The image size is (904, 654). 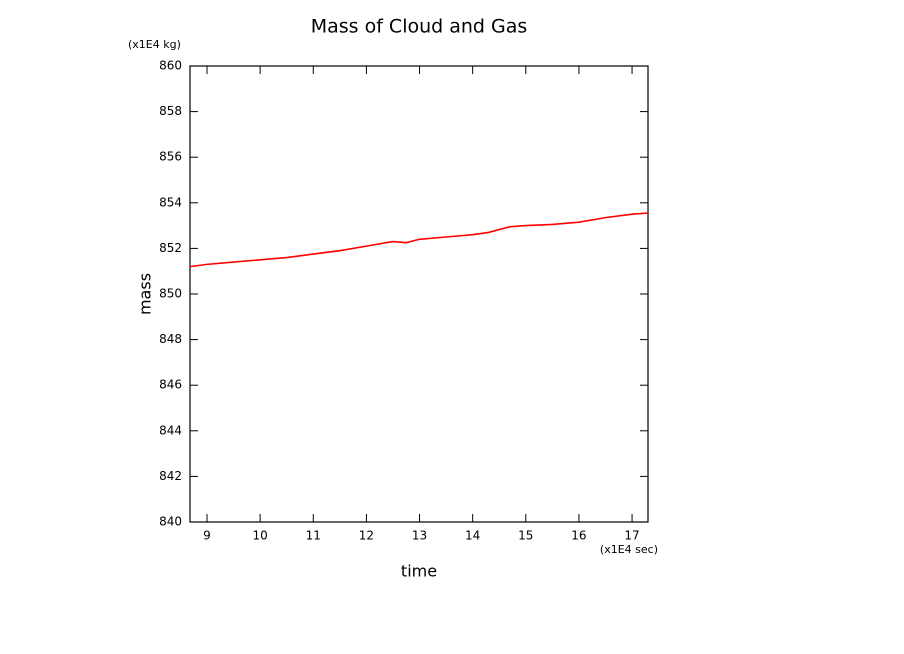 I want to click on y-tick-label: 842, so click(x=170, y=476).